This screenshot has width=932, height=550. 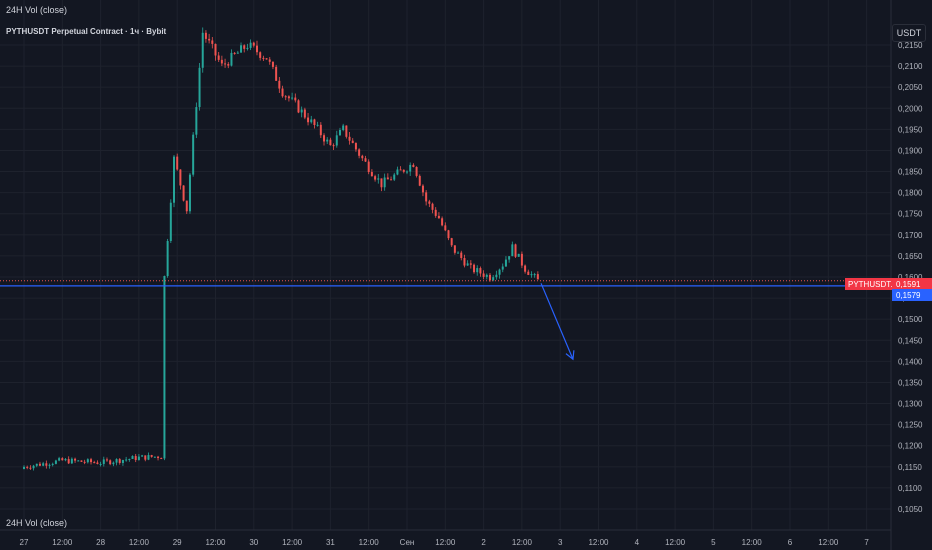 I want to click on arrow-shaft, so click(x=557, y=321).